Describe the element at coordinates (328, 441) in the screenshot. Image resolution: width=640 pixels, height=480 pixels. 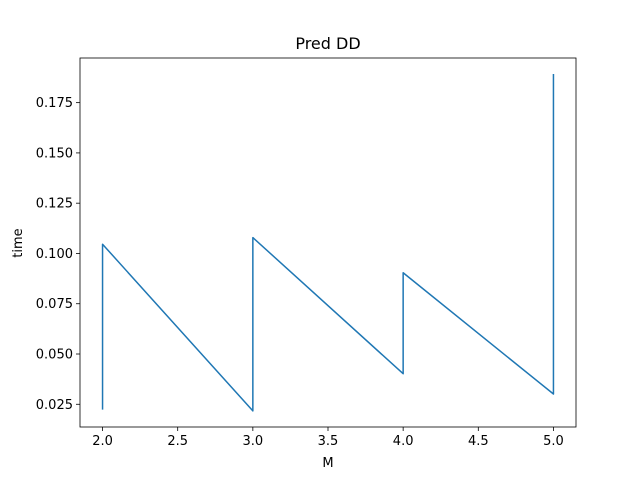
I see `x-tick-label: 3.5` at that location.